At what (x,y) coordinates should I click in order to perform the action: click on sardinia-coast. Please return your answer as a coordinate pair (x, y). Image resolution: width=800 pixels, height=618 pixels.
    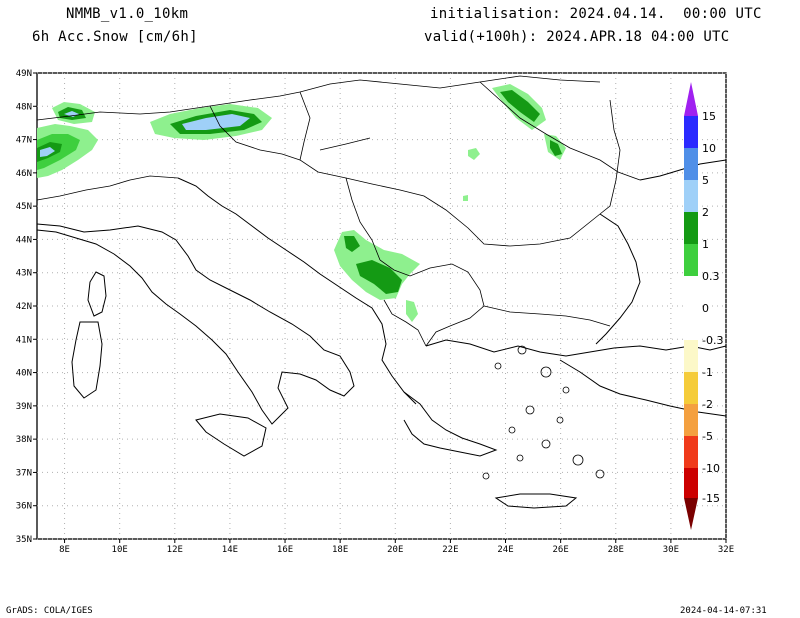
    Looking at the image, I should click on (87, 360).